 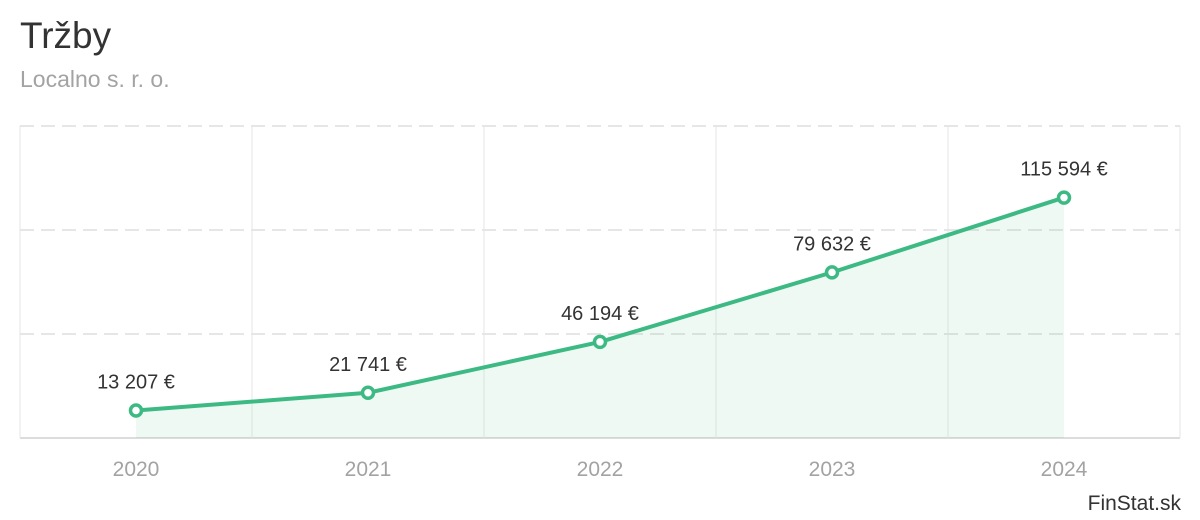 What do you see at coordinates (1064, 170) in the screenshot?
I see `data-label: 115 594 €` at bounding box center [1064, 170].